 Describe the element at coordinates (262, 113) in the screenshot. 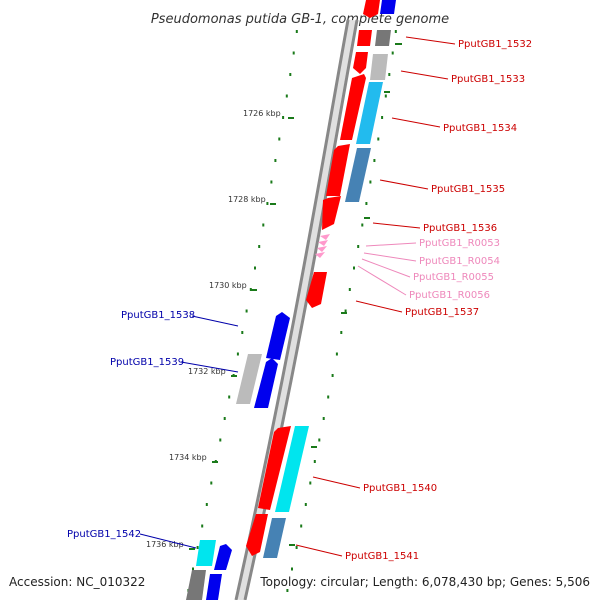

I see `scale-label-1726: 1726 kbp` at that location.